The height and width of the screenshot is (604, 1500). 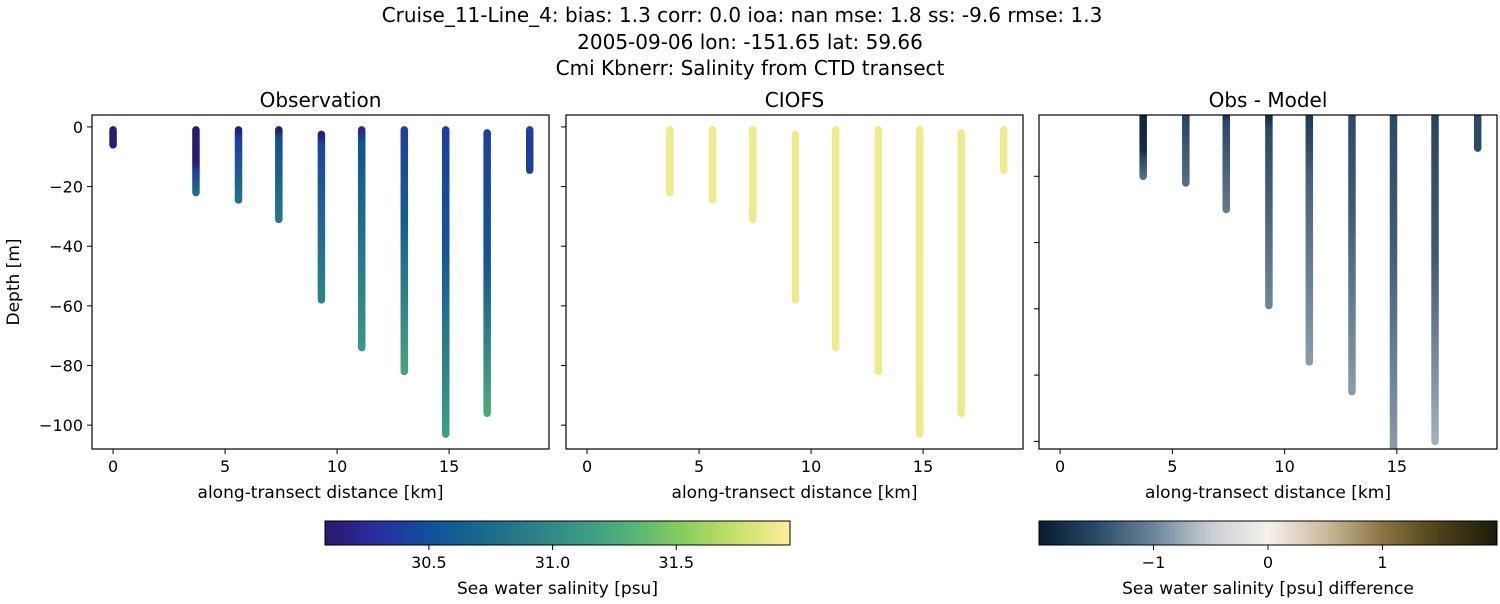 What do you see at coordinates (1268, 589) in the screenshot?
I see `colorbar-label: Sea water salinity [psu] difference` at bounding box center [1268, 589].